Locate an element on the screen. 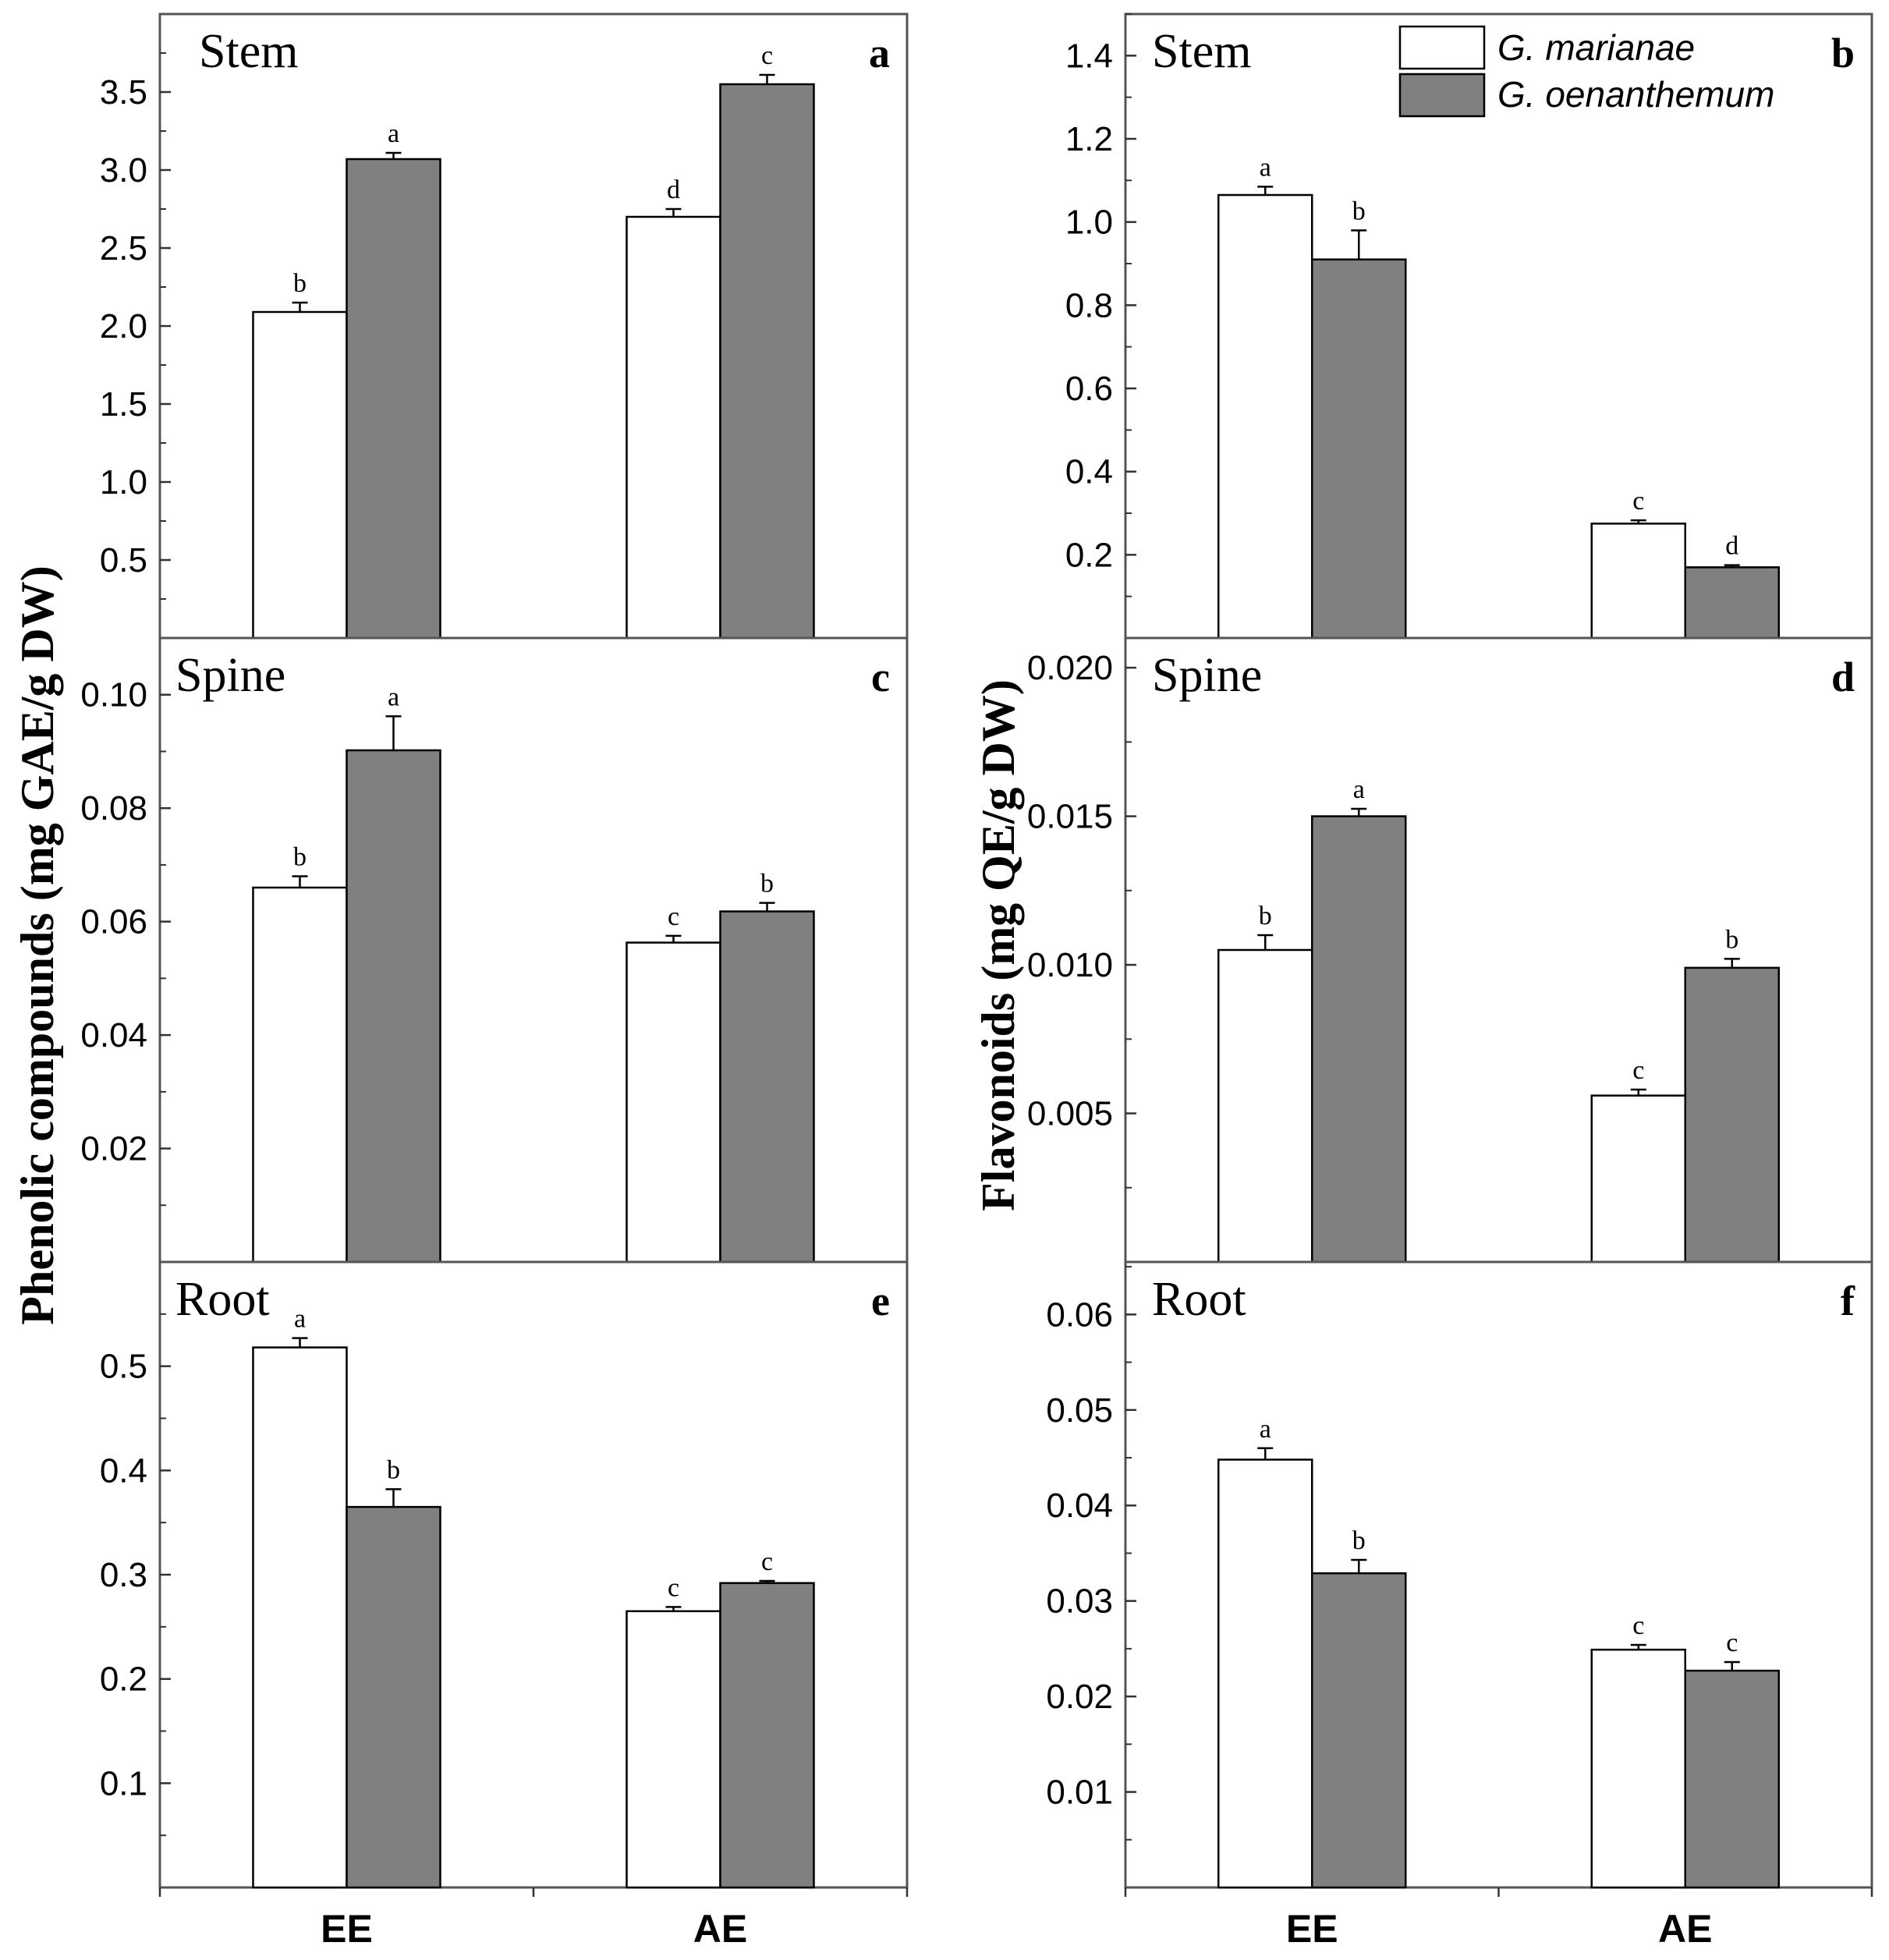 The width and height of the screenshot is (1889, 1960). y-tick-label: 0.05 is located at coordinates (1079, 1410).